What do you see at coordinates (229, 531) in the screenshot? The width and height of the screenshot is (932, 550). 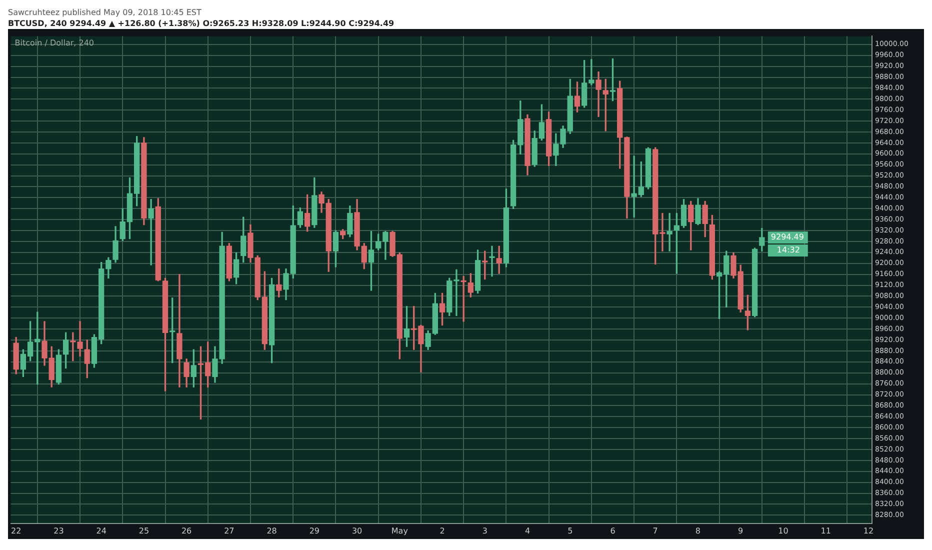 I see `x-tick-label: 27` at bounding box center [229, 531].